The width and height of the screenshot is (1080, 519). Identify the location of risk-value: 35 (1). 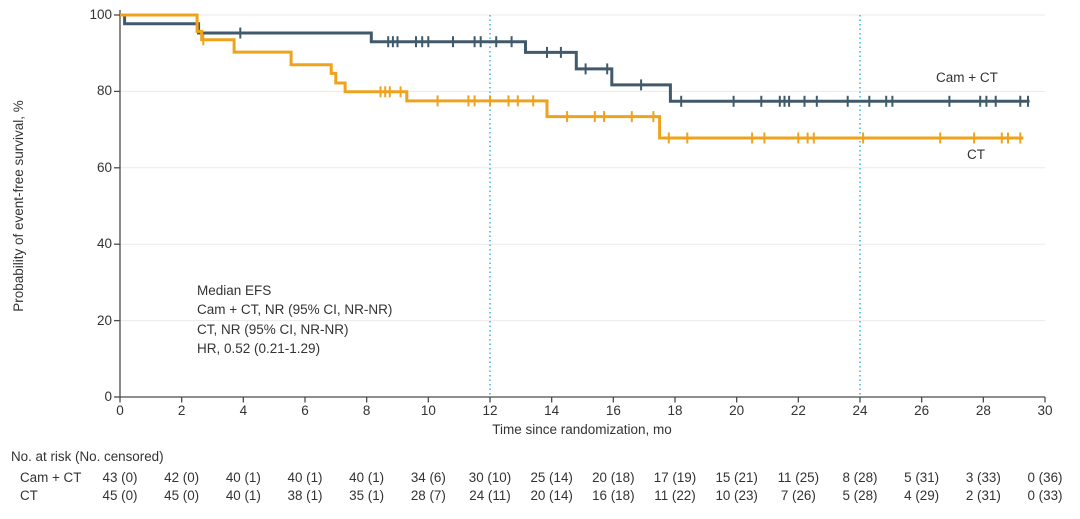
(367, 495).